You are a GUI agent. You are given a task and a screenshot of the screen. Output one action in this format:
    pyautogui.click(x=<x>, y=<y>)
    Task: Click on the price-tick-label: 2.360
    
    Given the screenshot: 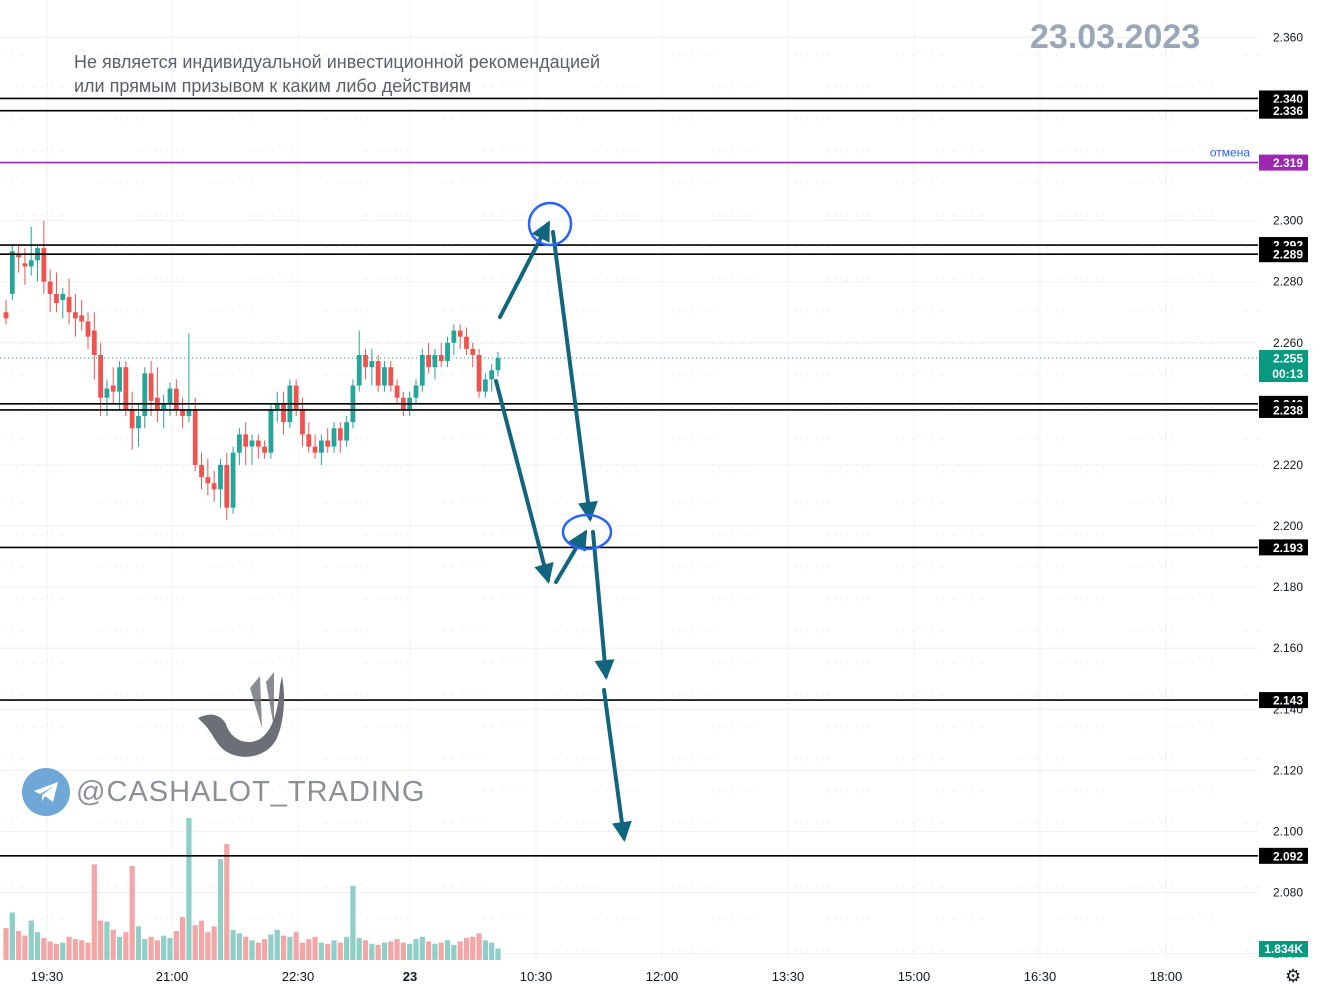 What is the action you would take?
    pyautogui.click(x=1288, y=37)
    